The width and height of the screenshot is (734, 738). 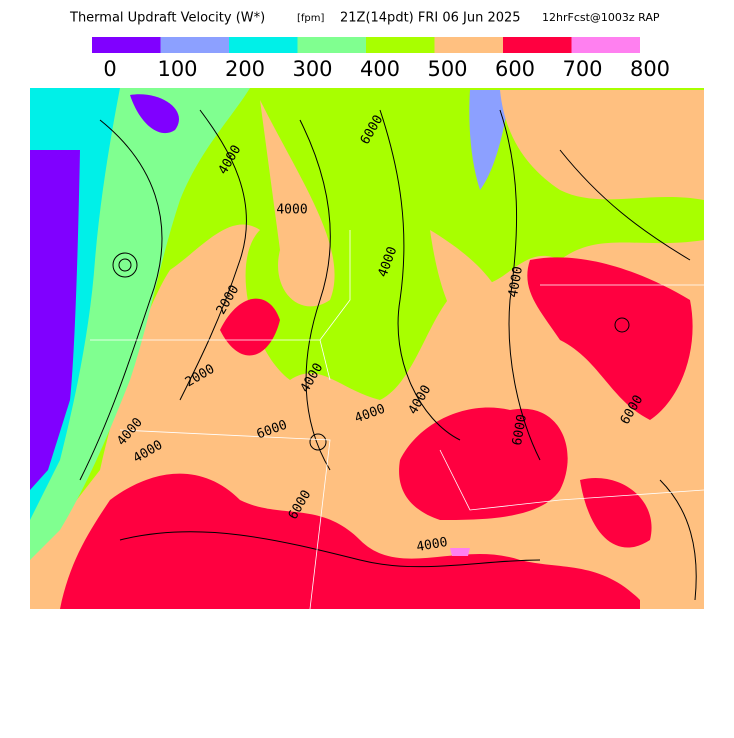 What do you see at coordinates (312, 69) in the screenshot?
I see `legend-label: 300` at bounding box center [312, 69].